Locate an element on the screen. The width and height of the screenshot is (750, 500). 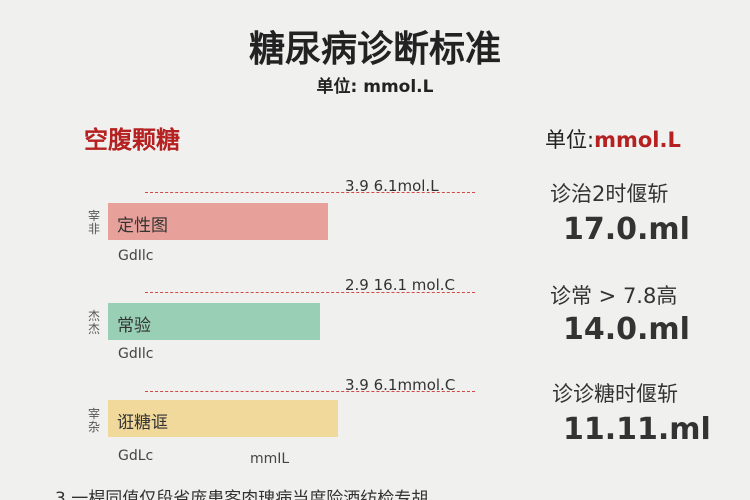
unit-label: 单位: is located at coordinates (570, 140).